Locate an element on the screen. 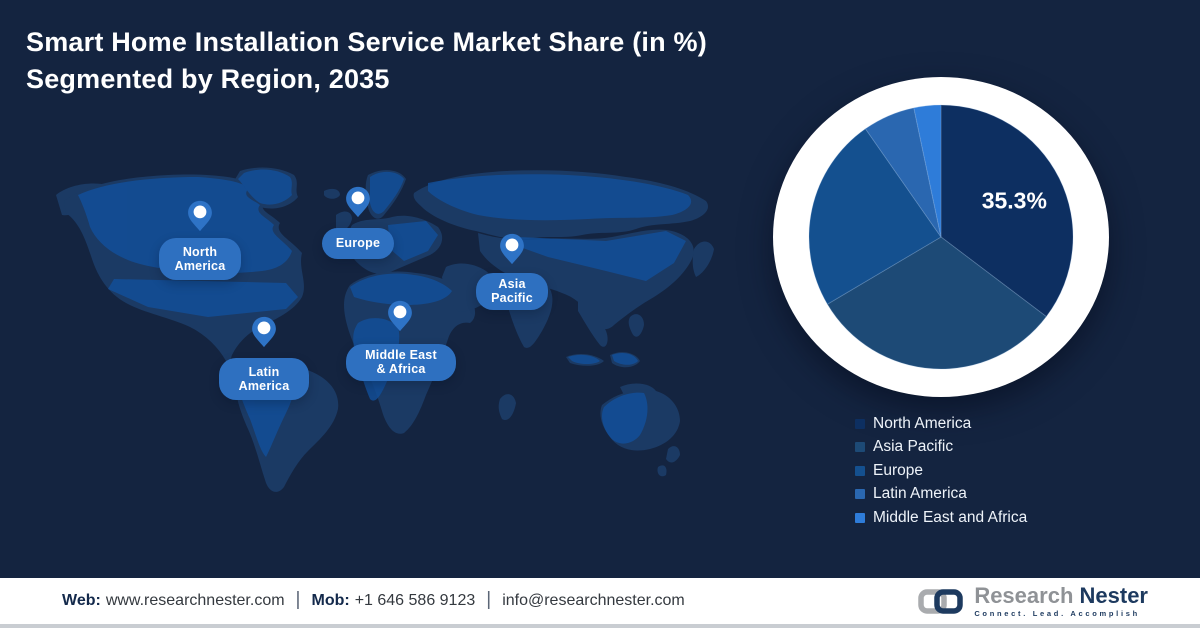  pie-slice-middle-east-and-africa is located at coordinates (927, 171).